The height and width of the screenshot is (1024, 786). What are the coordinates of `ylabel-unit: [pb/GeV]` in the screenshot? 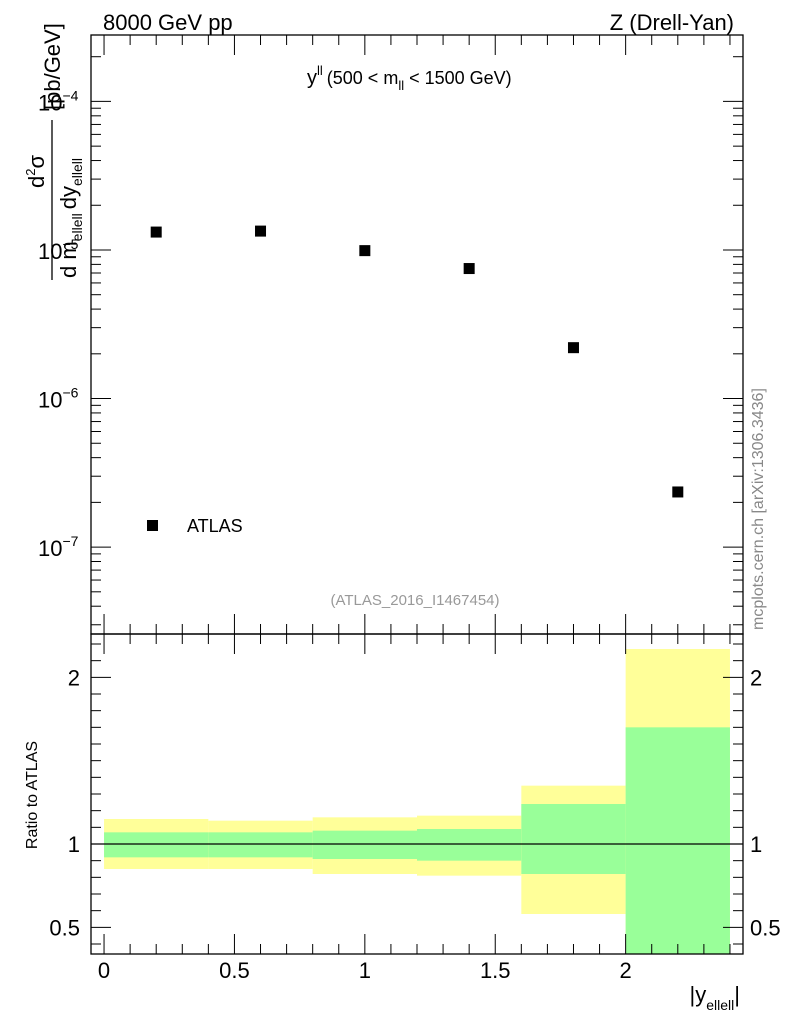 It's located at (52, 66).